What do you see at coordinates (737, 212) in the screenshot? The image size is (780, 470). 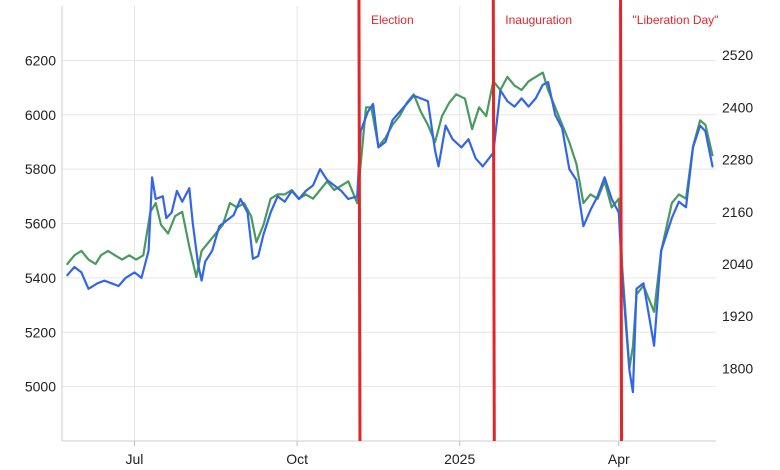 I see `y-right-tick-label: 2160` at bounding box center [737, 212].